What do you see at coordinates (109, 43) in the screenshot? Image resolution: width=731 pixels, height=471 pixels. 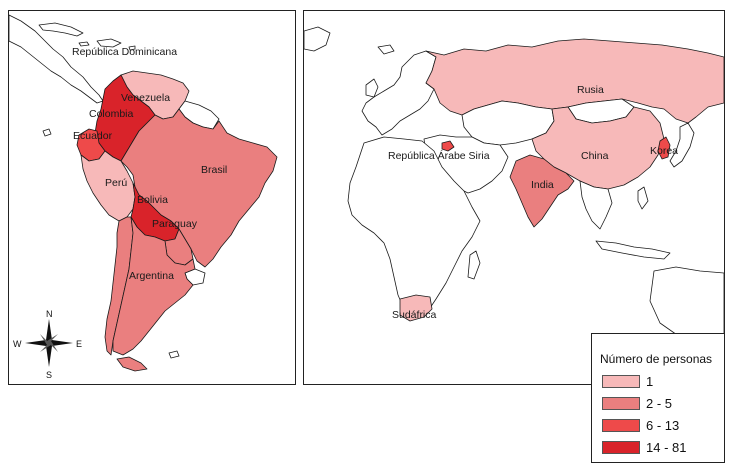 I see `caribbean-island-hispaniola` at bounding box center [109, 43].